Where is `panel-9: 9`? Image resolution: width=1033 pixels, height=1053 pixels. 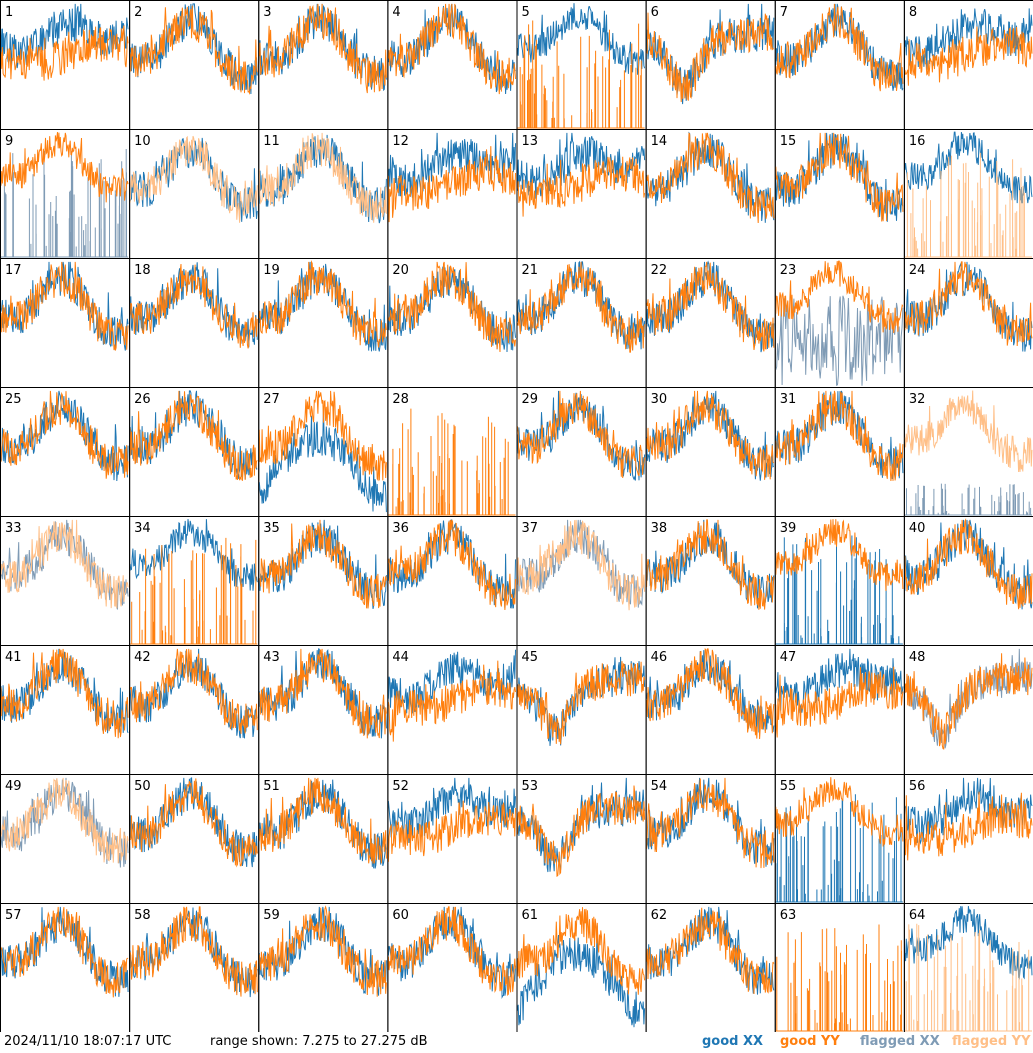
panel-9: 9 is located at coordinates (65, 194).